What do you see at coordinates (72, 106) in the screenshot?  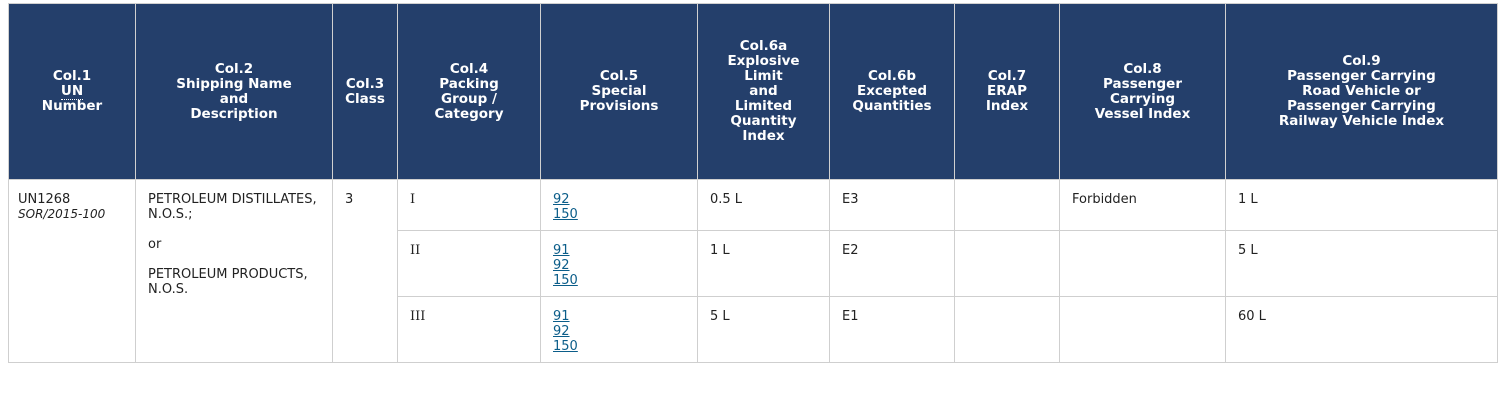 I see `header-line: Number` at bounding box center [72, 106].